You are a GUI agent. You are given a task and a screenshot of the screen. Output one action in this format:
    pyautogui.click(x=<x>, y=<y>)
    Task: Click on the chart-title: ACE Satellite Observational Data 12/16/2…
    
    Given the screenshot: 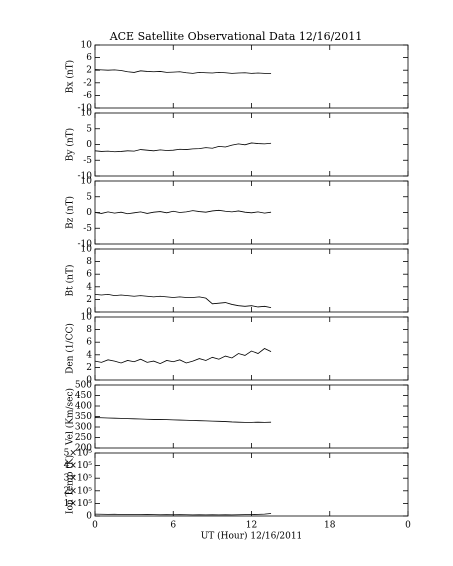 What is the action you would take?
    pyautogui.click(x=236, y=36)
    